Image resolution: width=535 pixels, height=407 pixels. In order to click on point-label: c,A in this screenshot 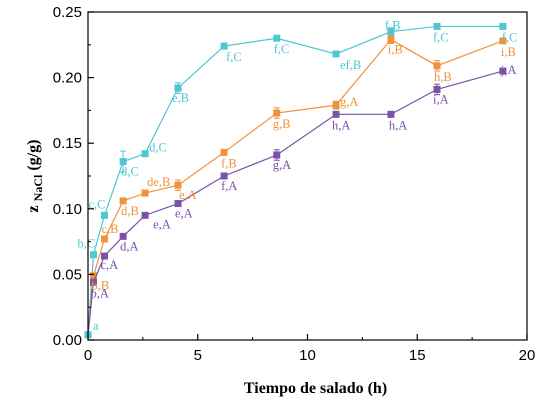, I will do `click(109, 265)`.